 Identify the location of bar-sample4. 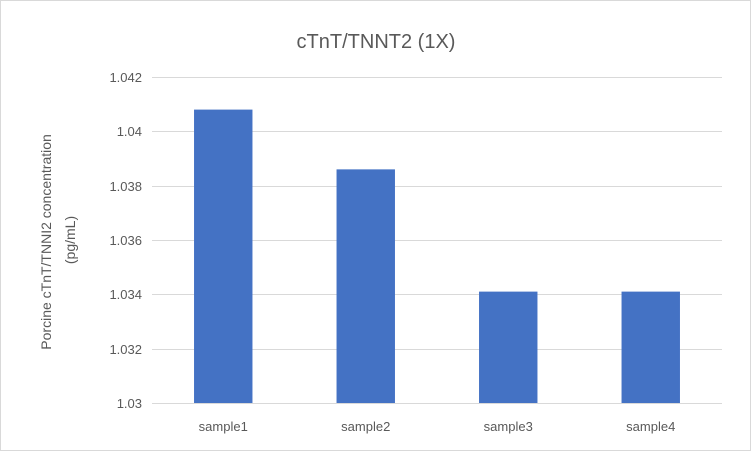
(650, 347).